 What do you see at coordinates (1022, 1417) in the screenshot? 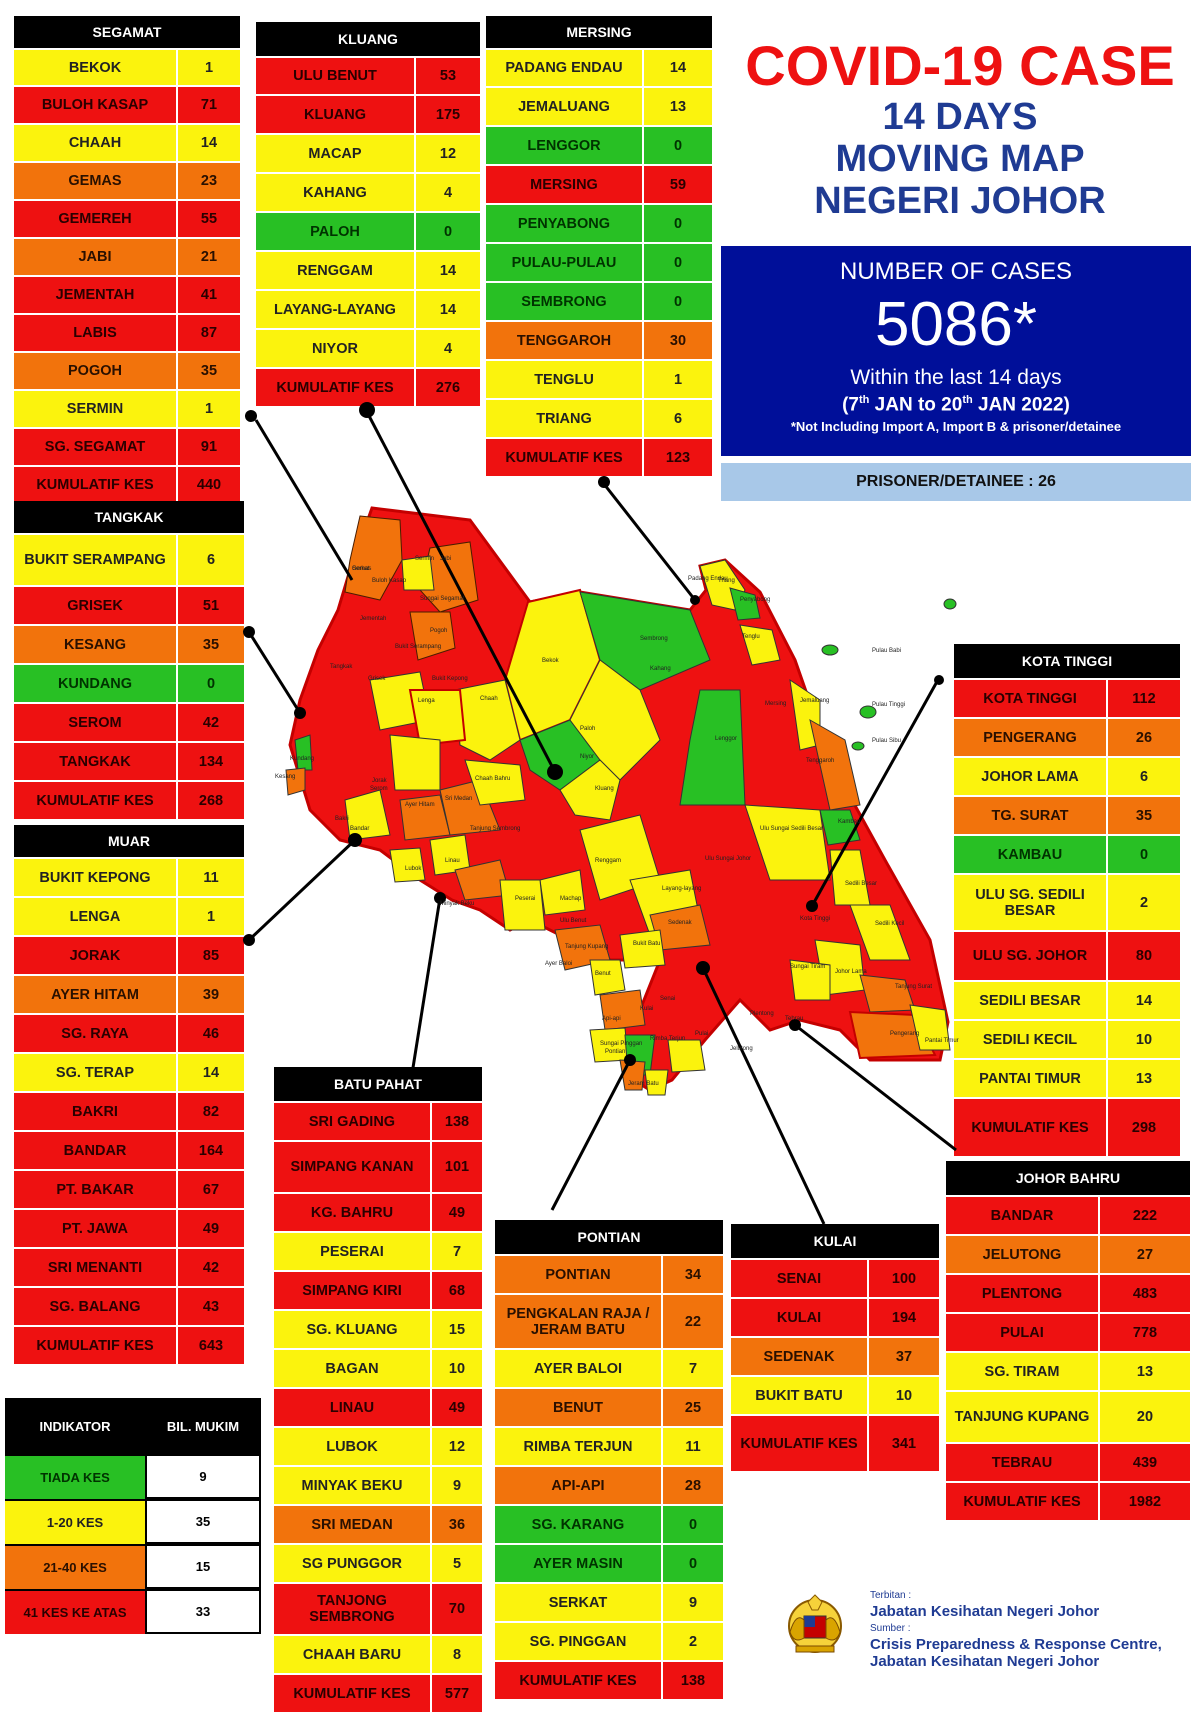
I see `mukim-name: TANJUNG KUPANG` at bounding box center [1022, 1417].